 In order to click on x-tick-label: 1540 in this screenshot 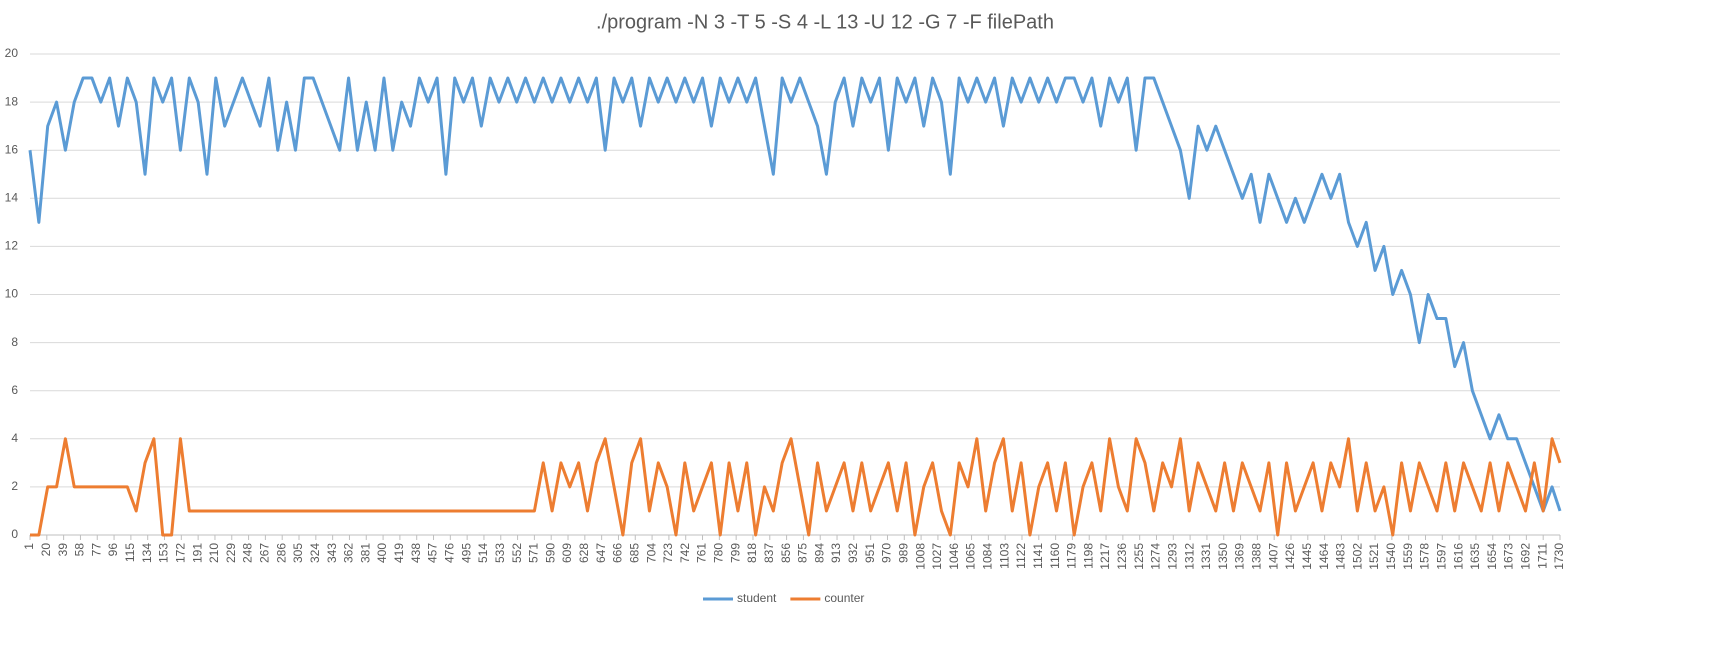, I will do `click(1391, 556)`.